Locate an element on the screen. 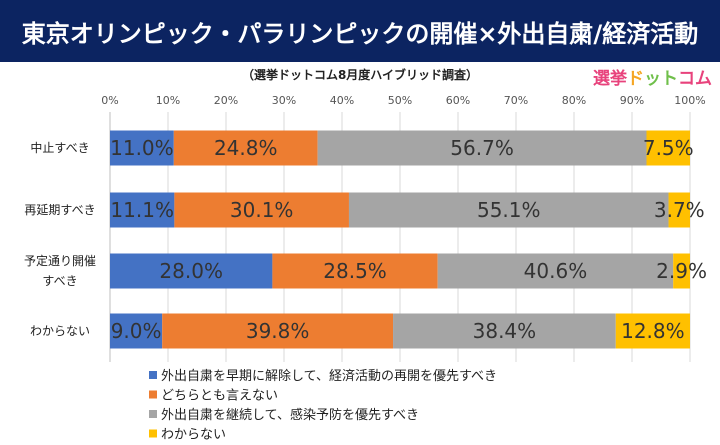 The height and width of the screenshot is (445, 720). data-label: 56.7% is located at coordinates (482, 148).